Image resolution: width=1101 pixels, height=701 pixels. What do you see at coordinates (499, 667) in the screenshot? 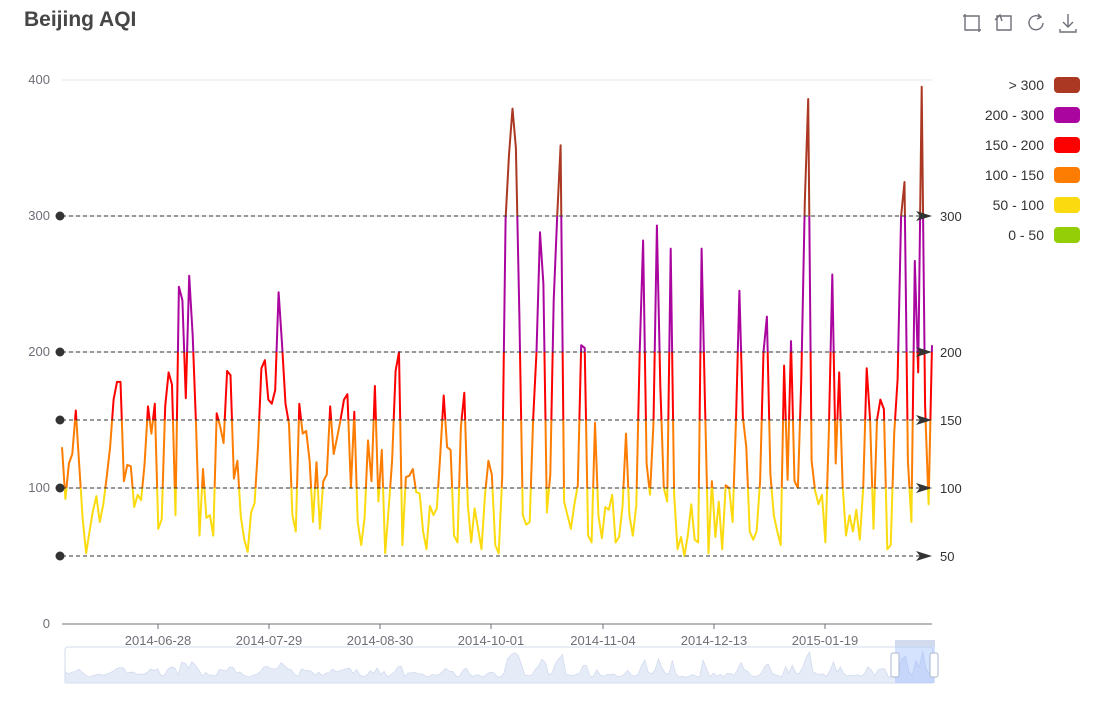
I see `datazoom-preview` at bounding box center [499, 667].